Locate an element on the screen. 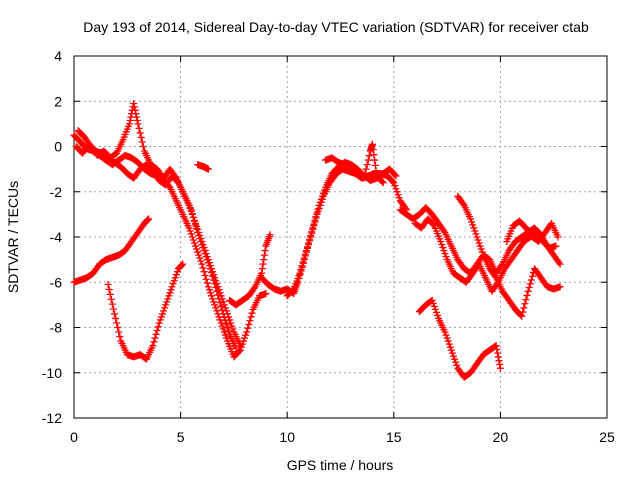  x-tick-label: 20 is located at coordinates (501, 437).